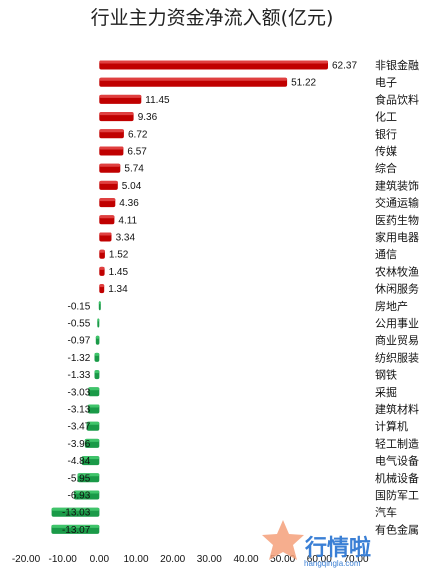 The width and height of the screenshot is (430, 575). What do you see at coordinates (391, 426) in the screenshot?
I see `category-label: 计算机` at bounding box center [391, 426].